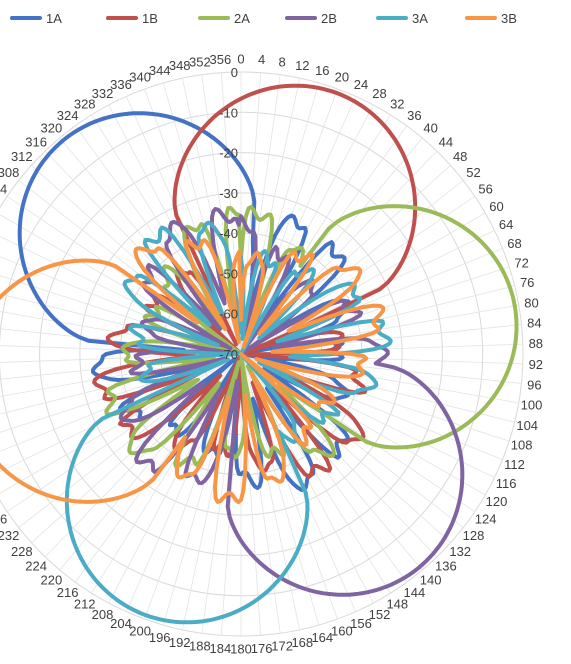 This screenshot has height=664, width=571. I want to click on radial-tick-label-6: -10, so click(228, 112).